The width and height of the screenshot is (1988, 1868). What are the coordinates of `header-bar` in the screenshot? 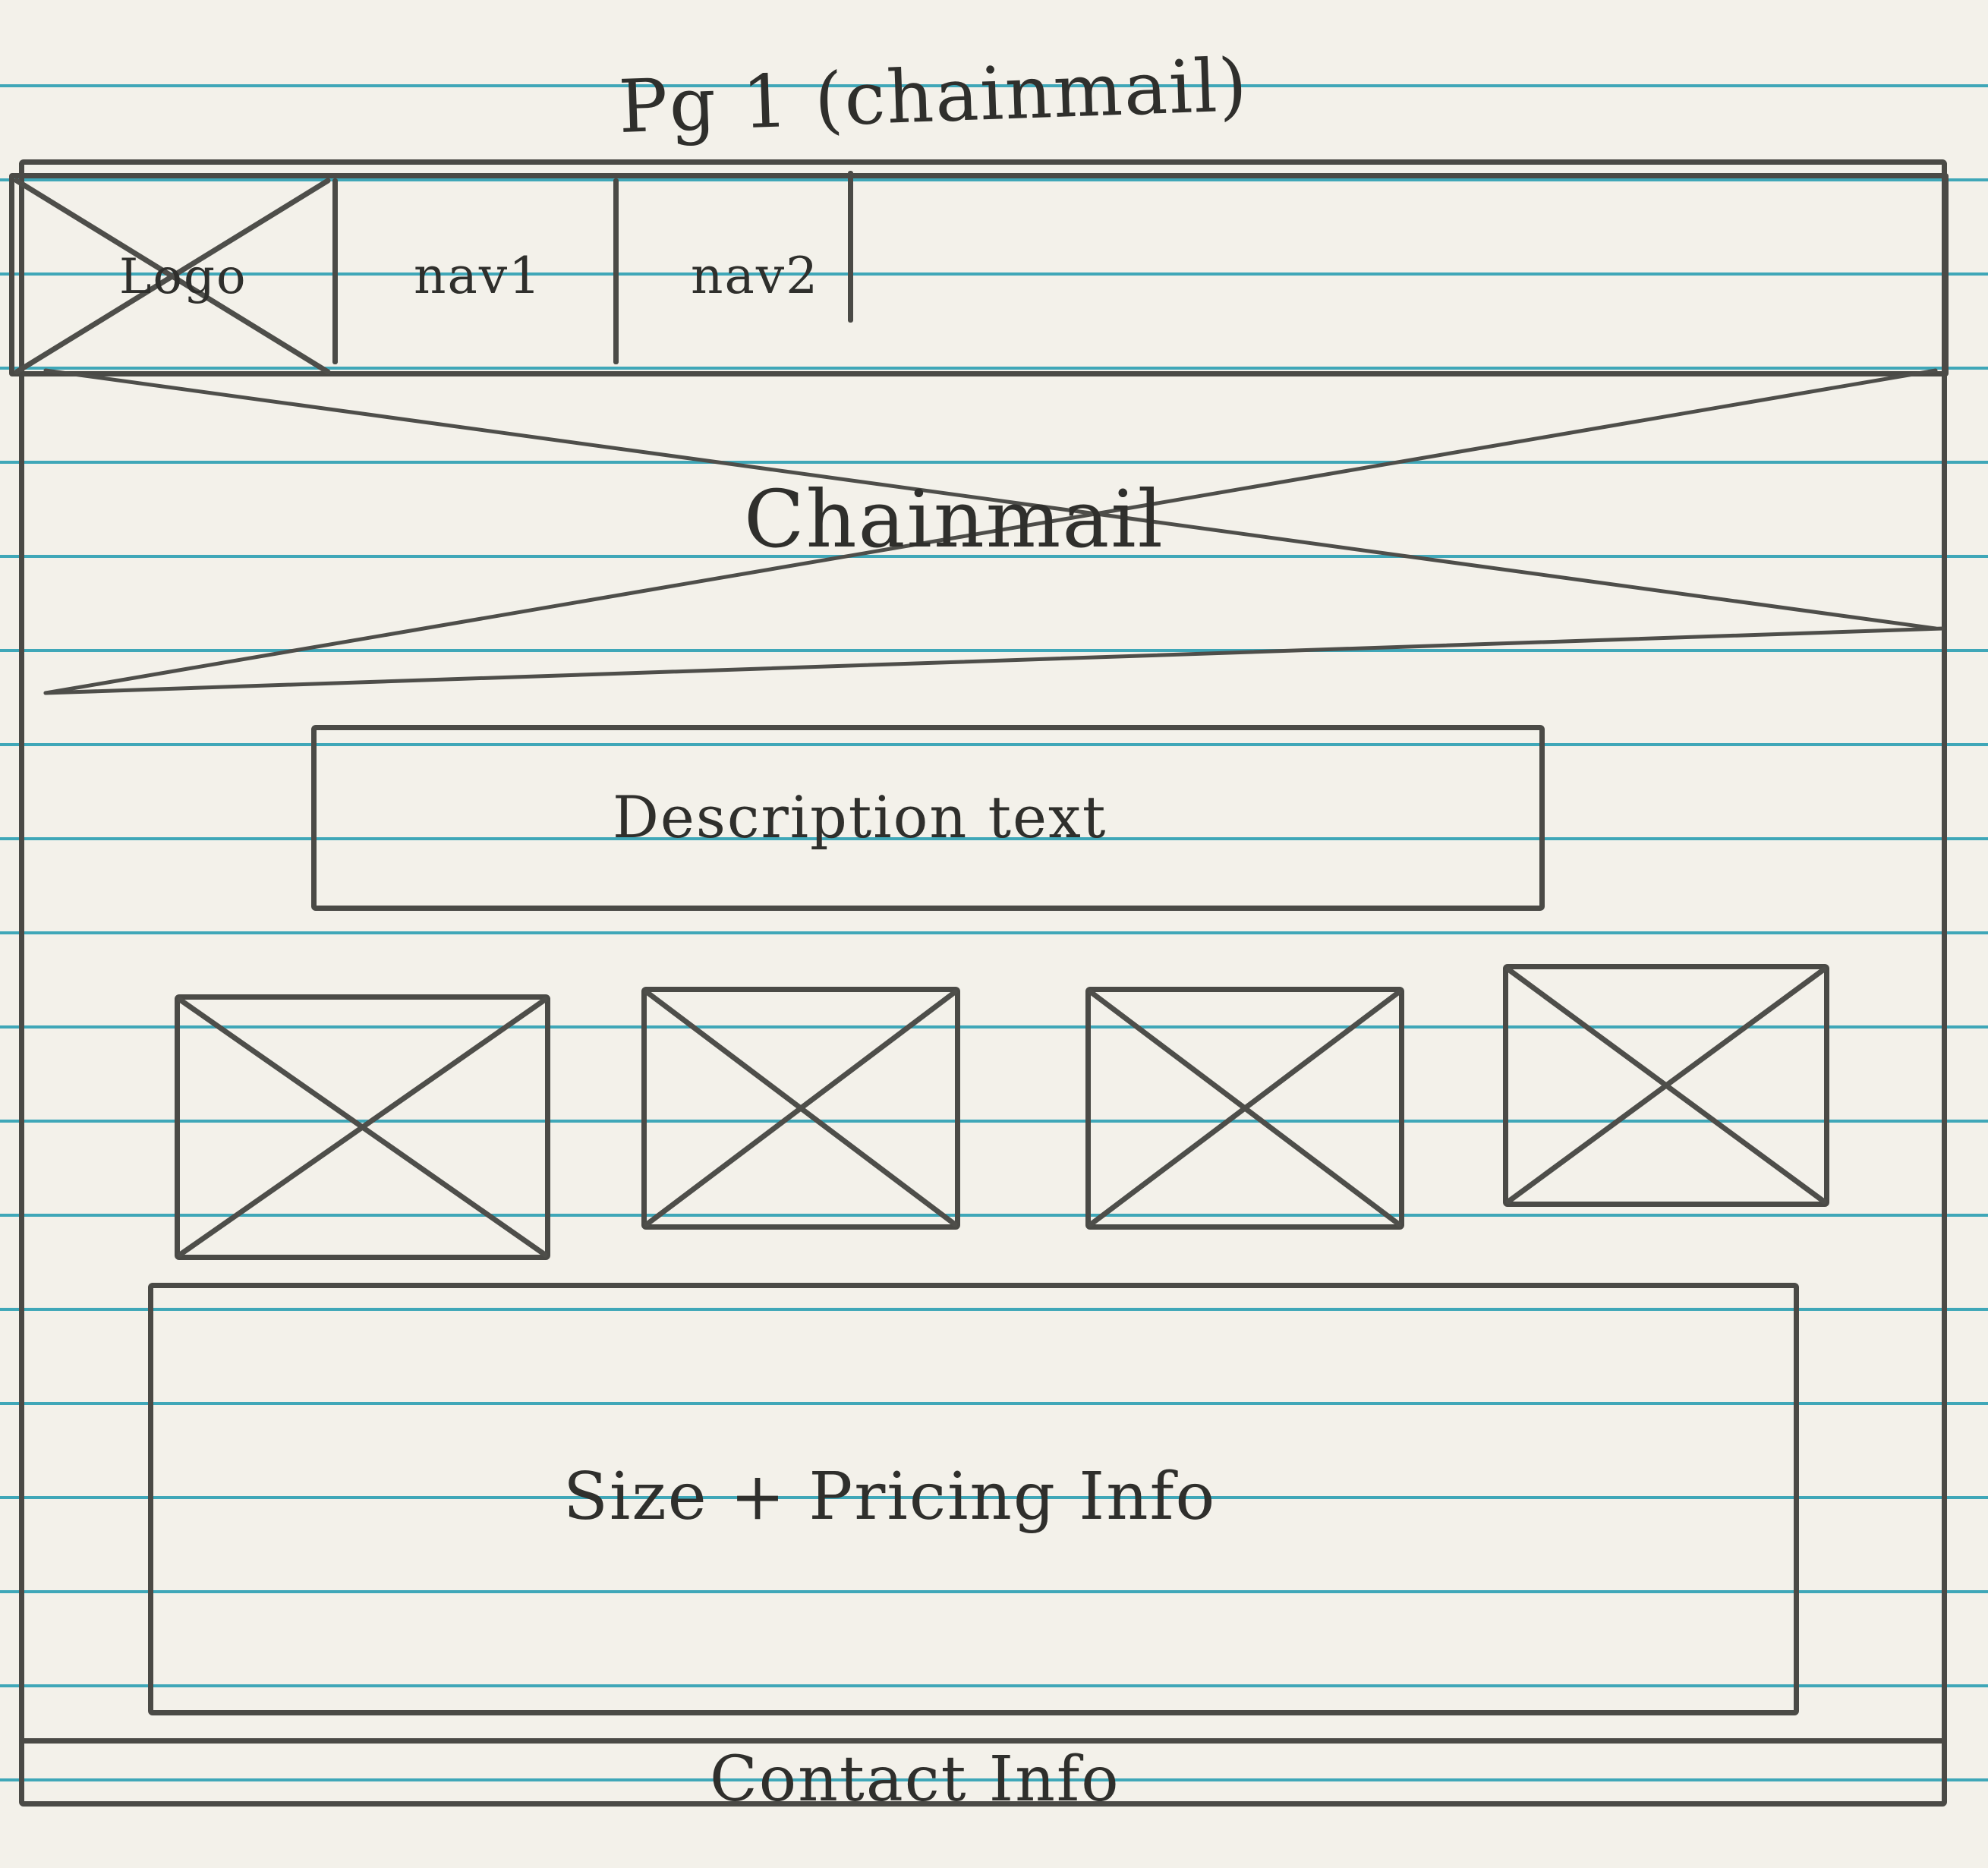 It's located at (979, 275).